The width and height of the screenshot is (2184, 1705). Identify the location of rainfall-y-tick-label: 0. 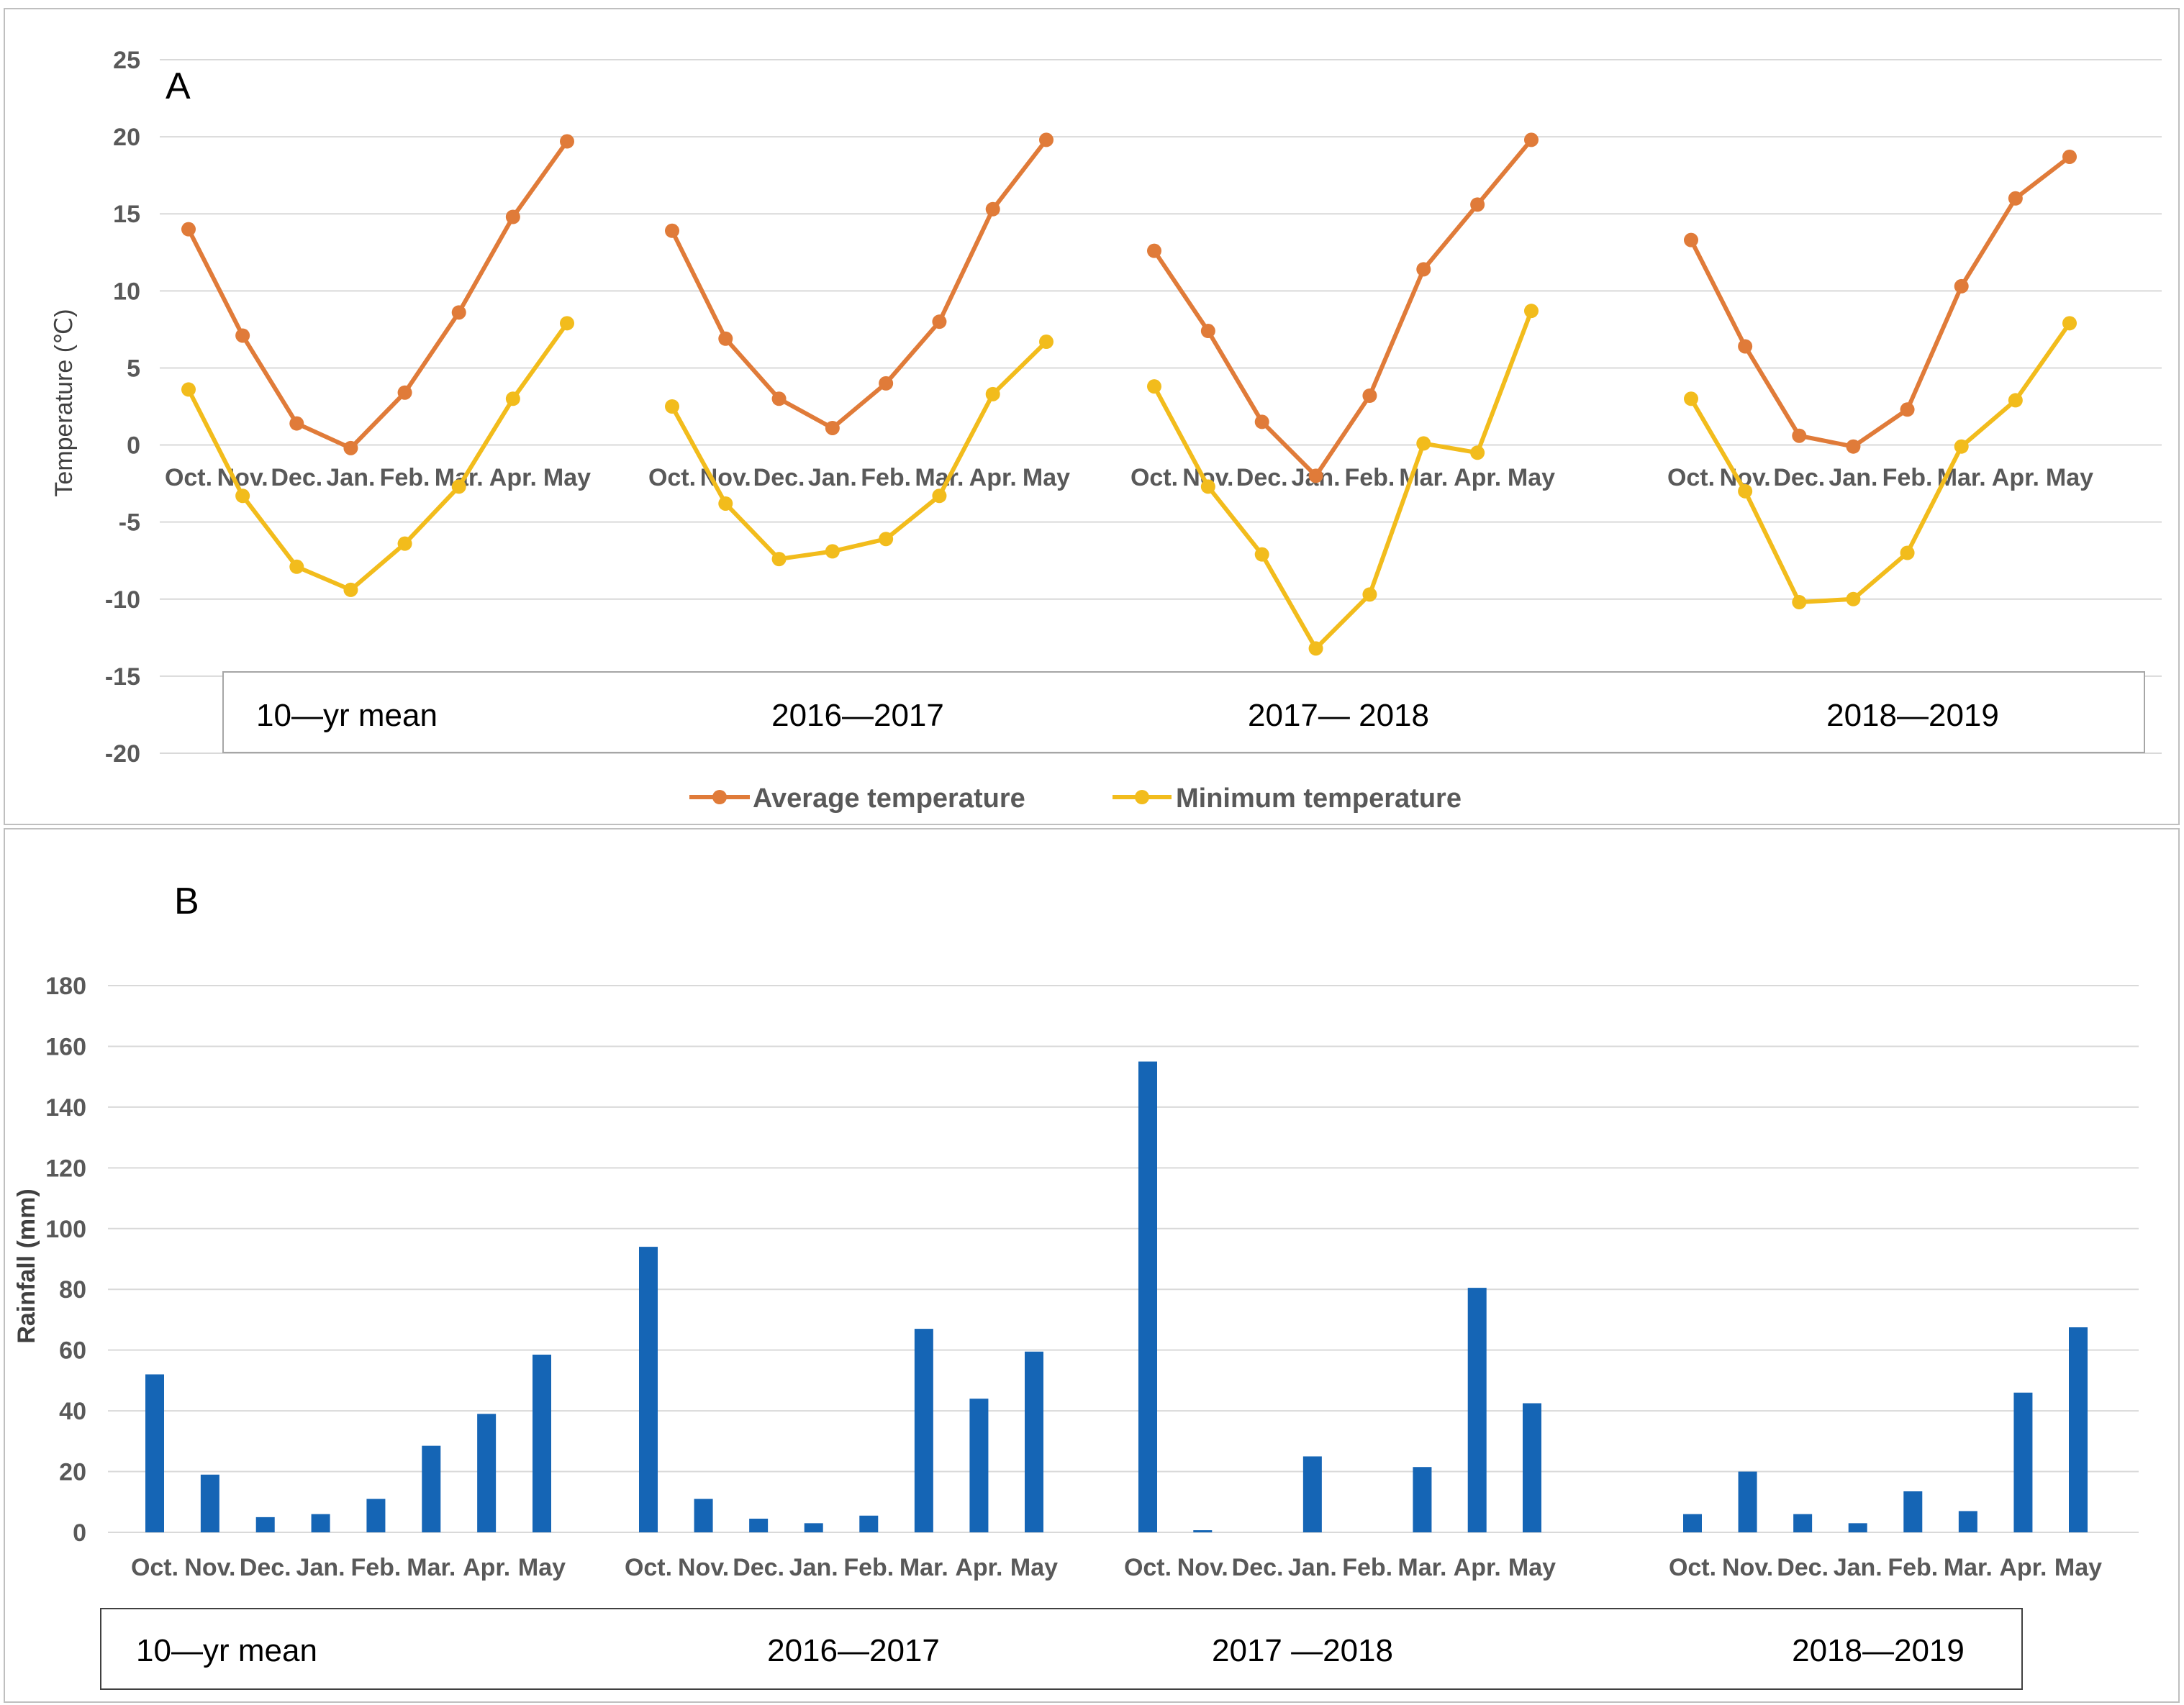
(79, 1533).